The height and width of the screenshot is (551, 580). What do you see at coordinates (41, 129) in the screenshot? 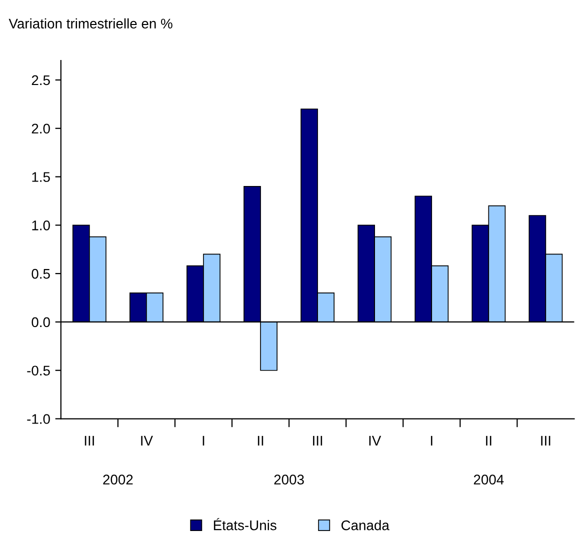
I see `y-tick-label: 2.0` at bounding box center [41, 129].